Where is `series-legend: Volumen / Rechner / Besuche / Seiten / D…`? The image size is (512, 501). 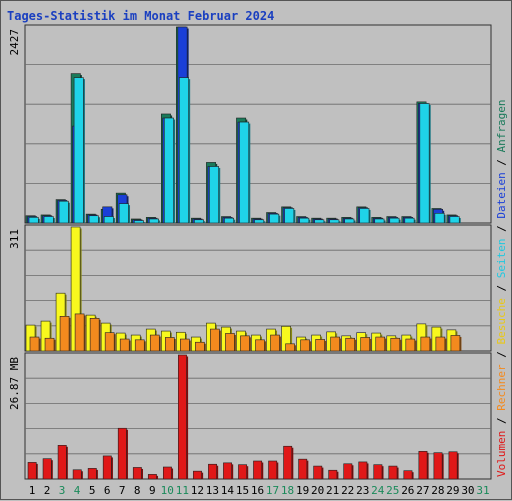 series-legend: Volumen / Rechner / Besuche / Seiten / D… is located at coordinates (501, 288).